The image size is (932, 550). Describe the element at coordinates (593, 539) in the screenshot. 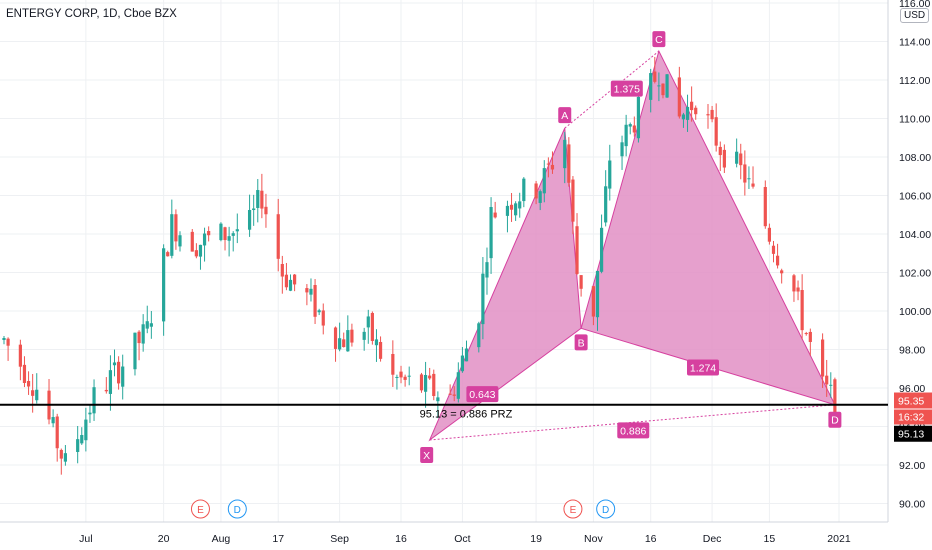

I see `x-tick-label: Nov` at that location.